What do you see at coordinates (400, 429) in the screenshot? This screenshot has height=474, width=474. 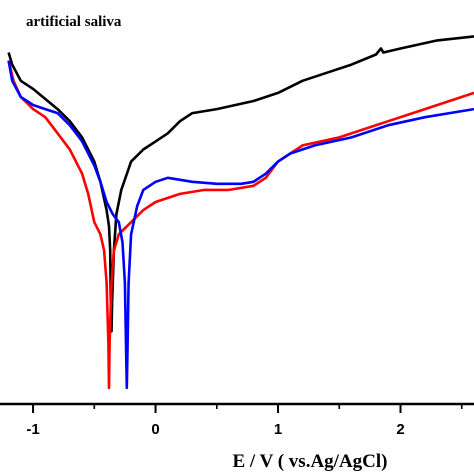 I see `x-tick-label: 2` at bounding box center [400, 429].